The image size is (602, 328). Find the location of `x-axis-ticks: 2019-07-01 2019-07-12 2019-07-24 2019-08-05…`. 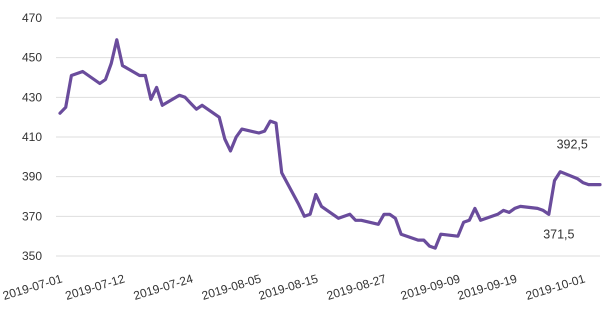

x-axis-ticks: 2019-07-01 2019-07-12 2019-07-24 2019-08-05… is located at coordinates (294, 286).